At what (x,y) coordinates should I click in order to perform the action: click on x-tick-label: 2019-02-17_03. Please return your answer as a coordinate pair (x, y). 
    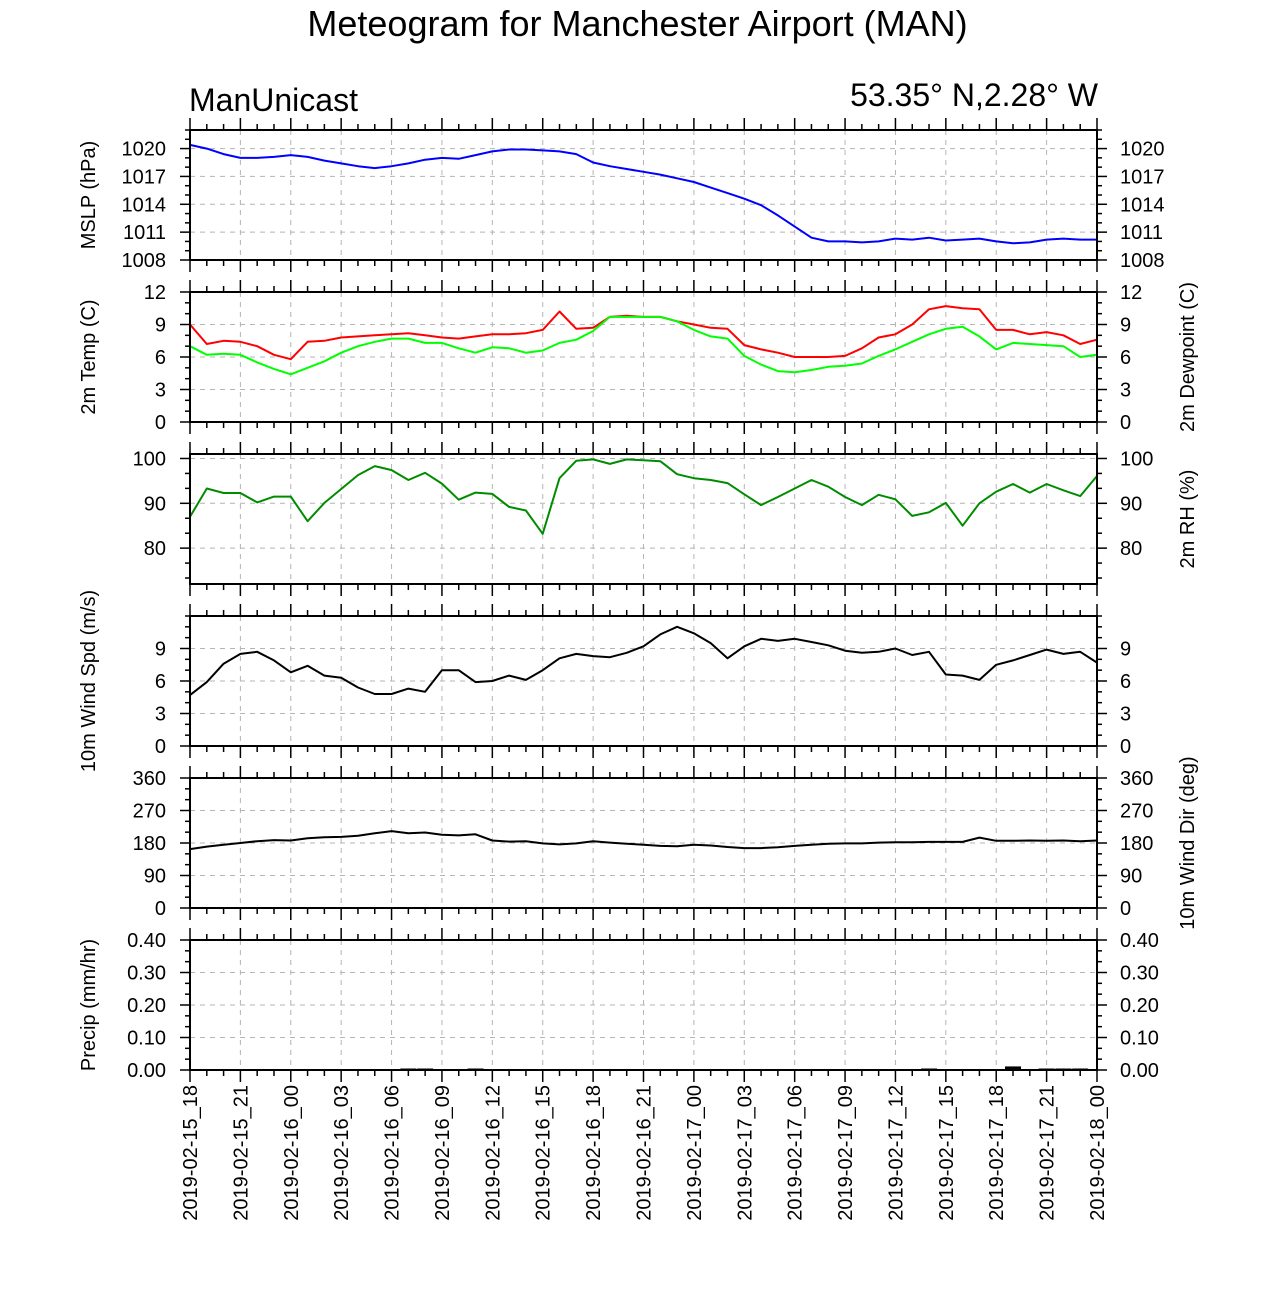
    Looking at the image, I should click on (745, 1153).